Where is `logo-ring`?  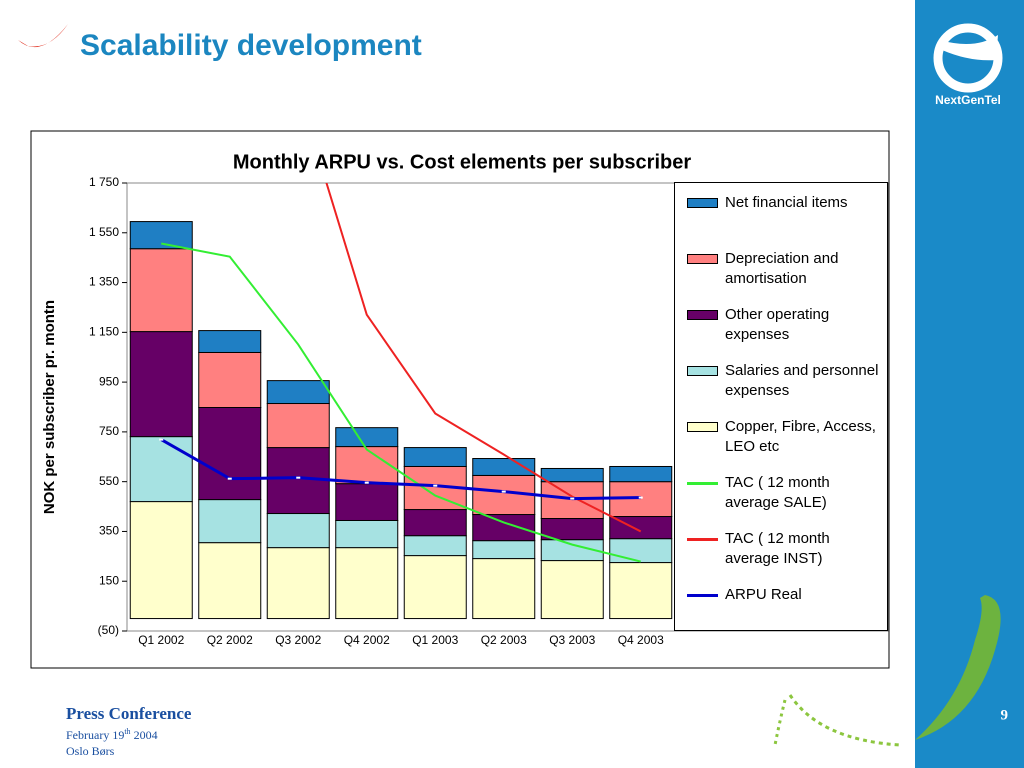
logo-ring is located at coordinates (968, 58).